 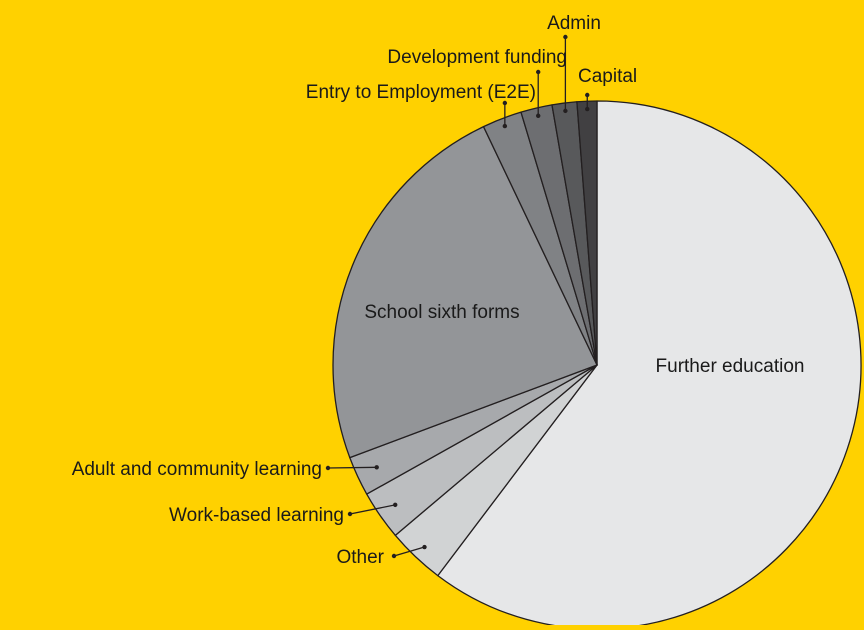 What do you see at coordinates (607, 76) in the screenshot?
I see `slice-label-capital: Capital` at bounding box center [607, 76].